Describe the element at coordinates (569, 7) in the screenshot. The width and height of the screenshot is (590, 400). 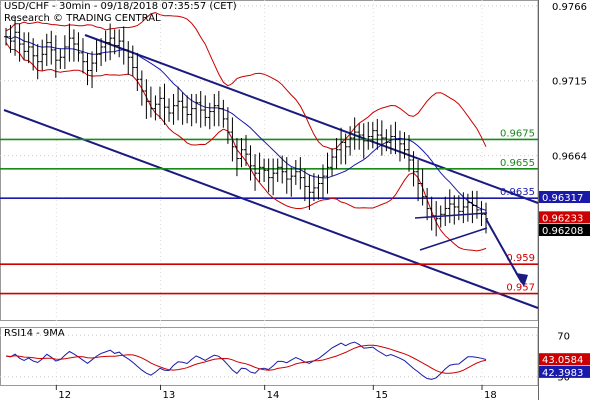
I see `y-tick-label: 0.9766` at that location.